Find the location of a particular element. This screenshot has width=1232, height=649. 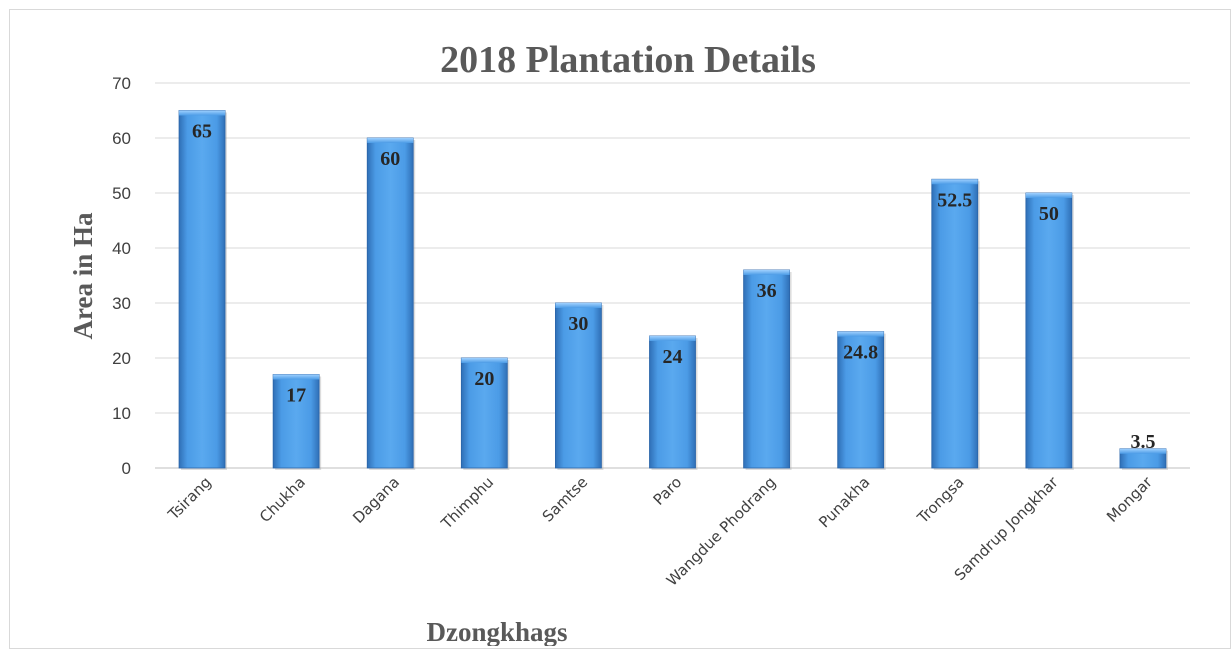

y-tick-label: 0 is located at coordinates (126, 468).